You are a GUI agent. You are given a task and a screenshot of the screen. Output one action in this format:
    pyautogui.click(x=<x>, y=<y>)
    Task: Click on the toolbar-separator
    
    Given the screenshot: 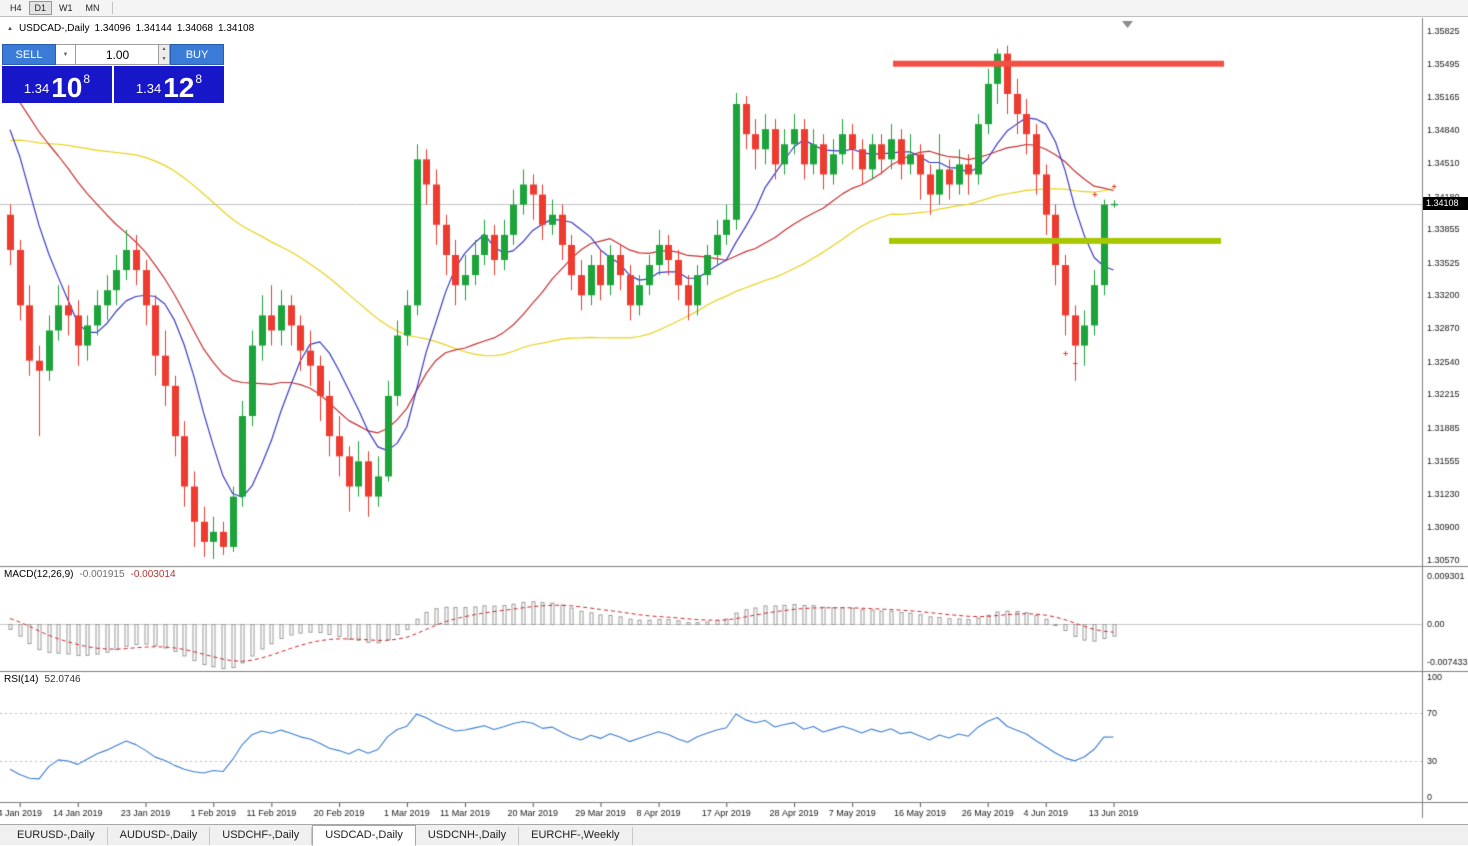 What is the action you would take?
    pyautogui.click(x=112, y=8)
    